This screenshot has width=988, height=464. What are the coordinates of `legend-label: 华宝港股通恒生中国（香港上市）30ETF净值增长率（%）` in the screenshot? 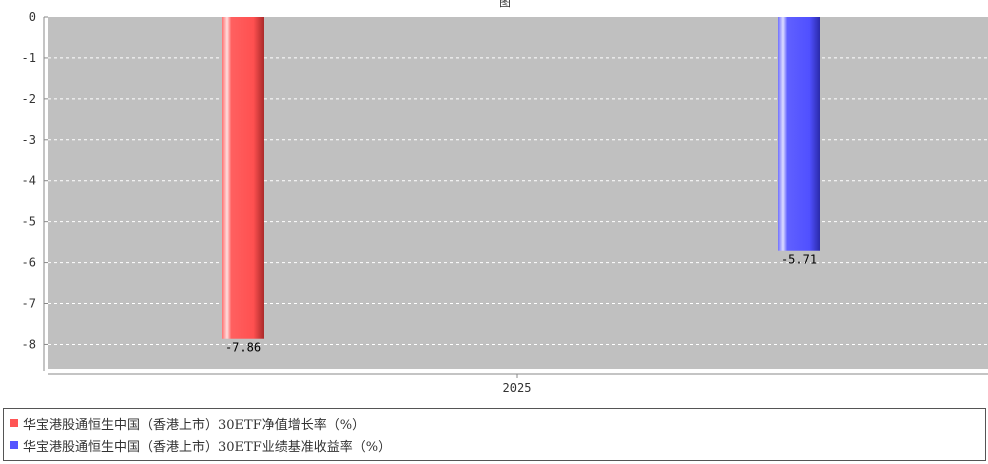 It's located at (194, 425).